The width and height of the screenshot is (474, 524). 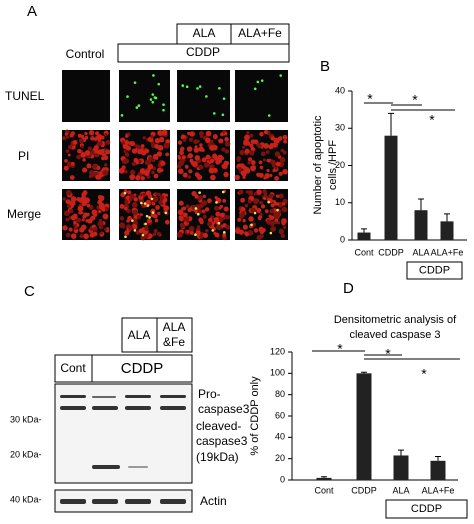 I want to click on marker-label: 20 kDa-, so click(x=26, y=454).